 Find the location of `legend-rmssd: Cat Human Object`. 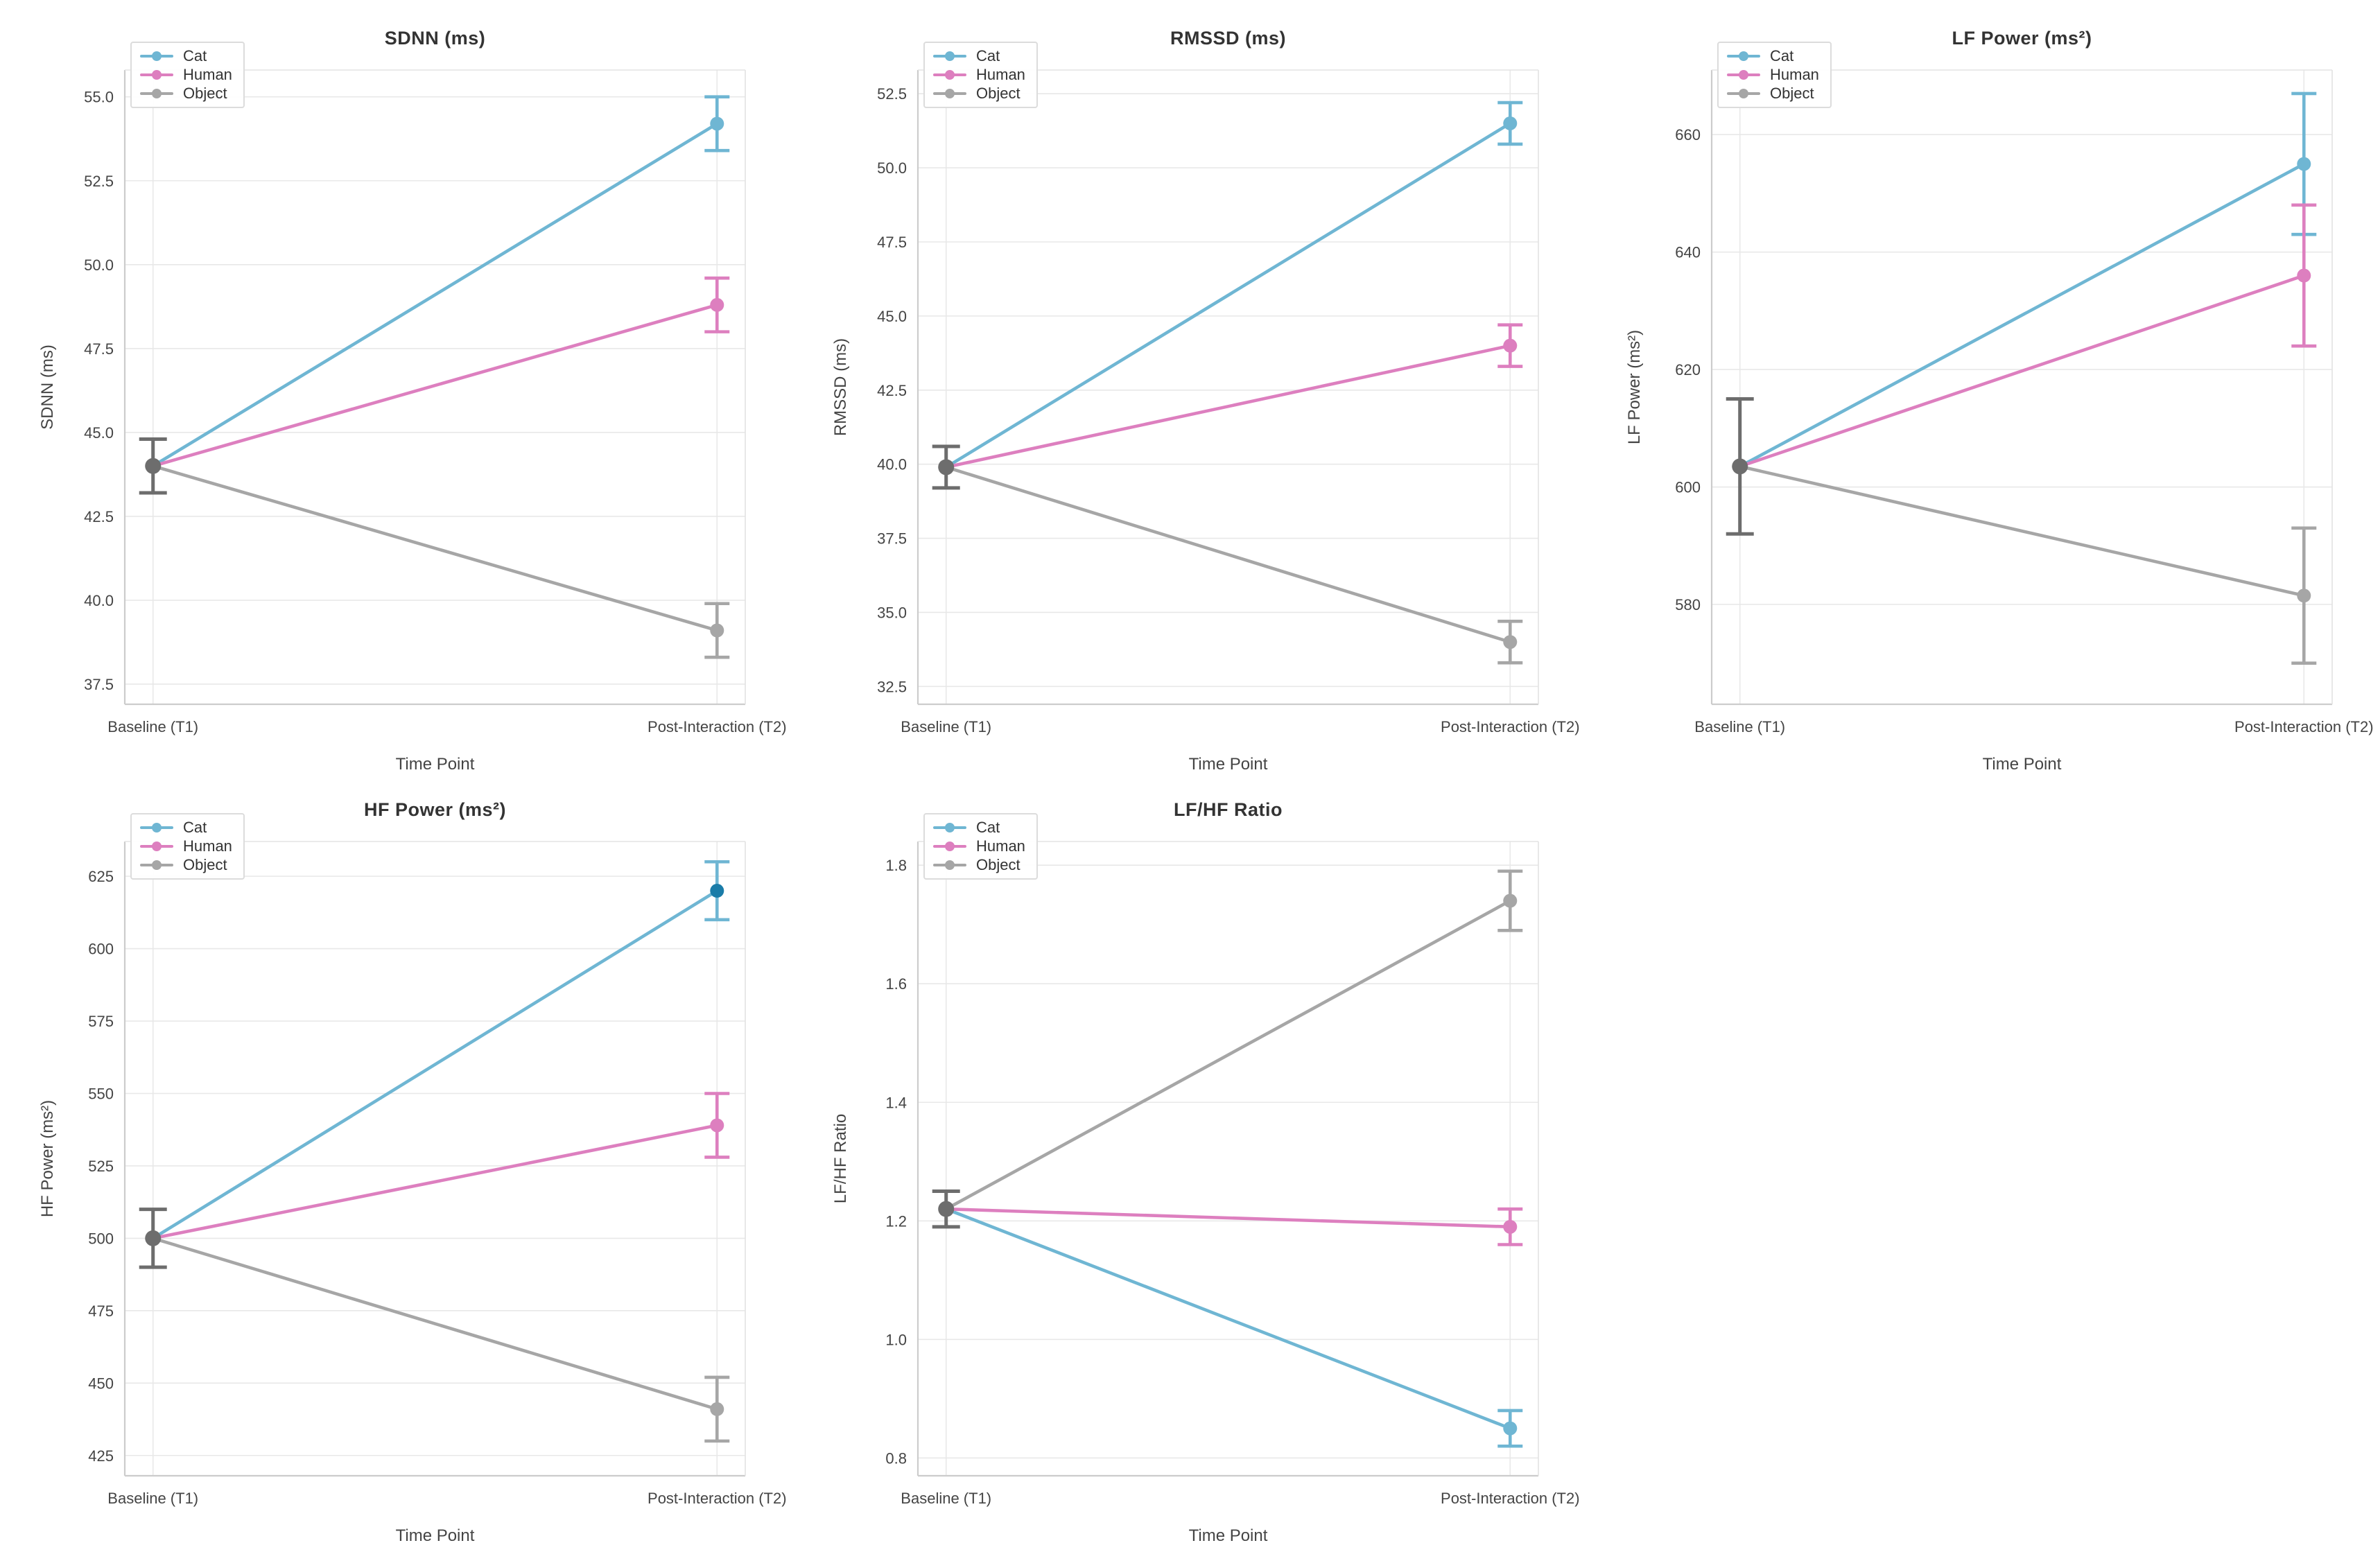

legend-rmssd: Cat Human Object is located at coordinates (980, 75).